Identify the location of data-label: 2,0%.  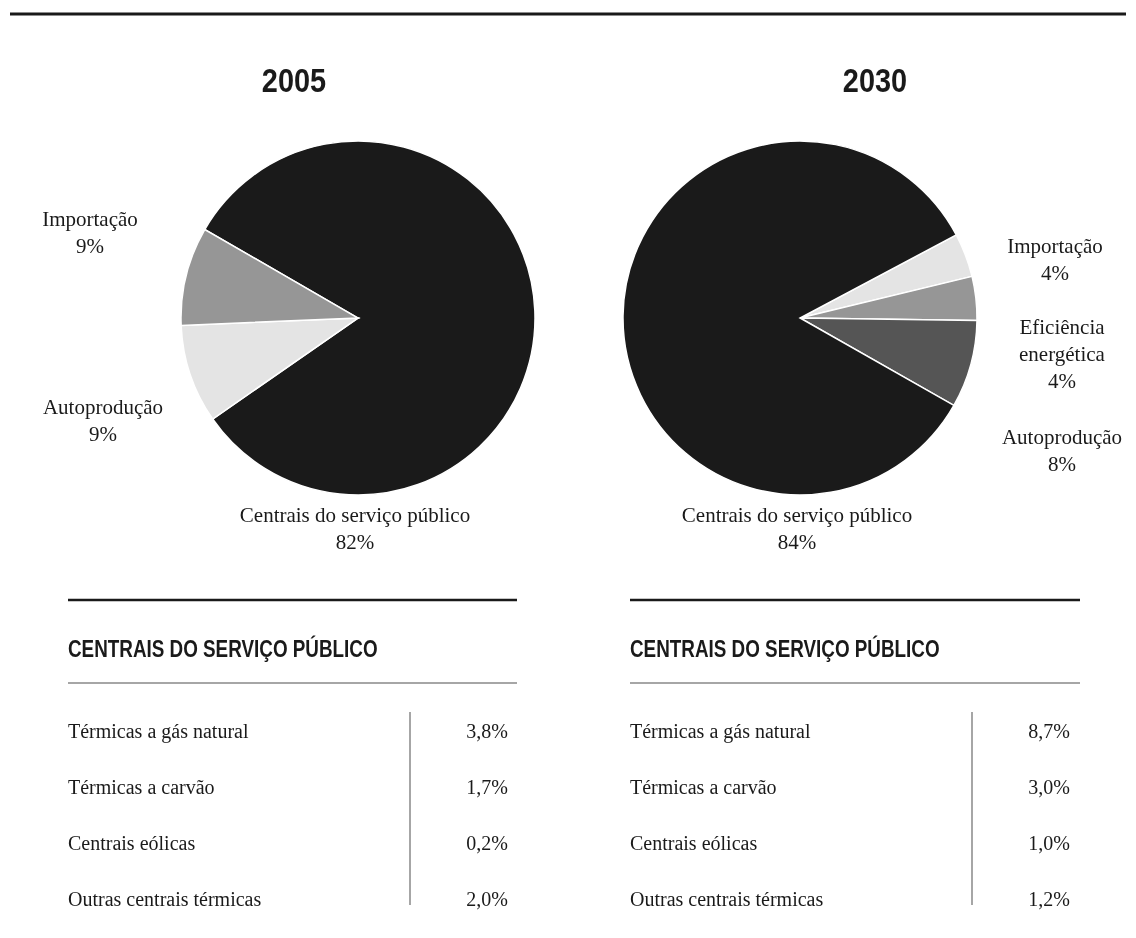
(487, 899).